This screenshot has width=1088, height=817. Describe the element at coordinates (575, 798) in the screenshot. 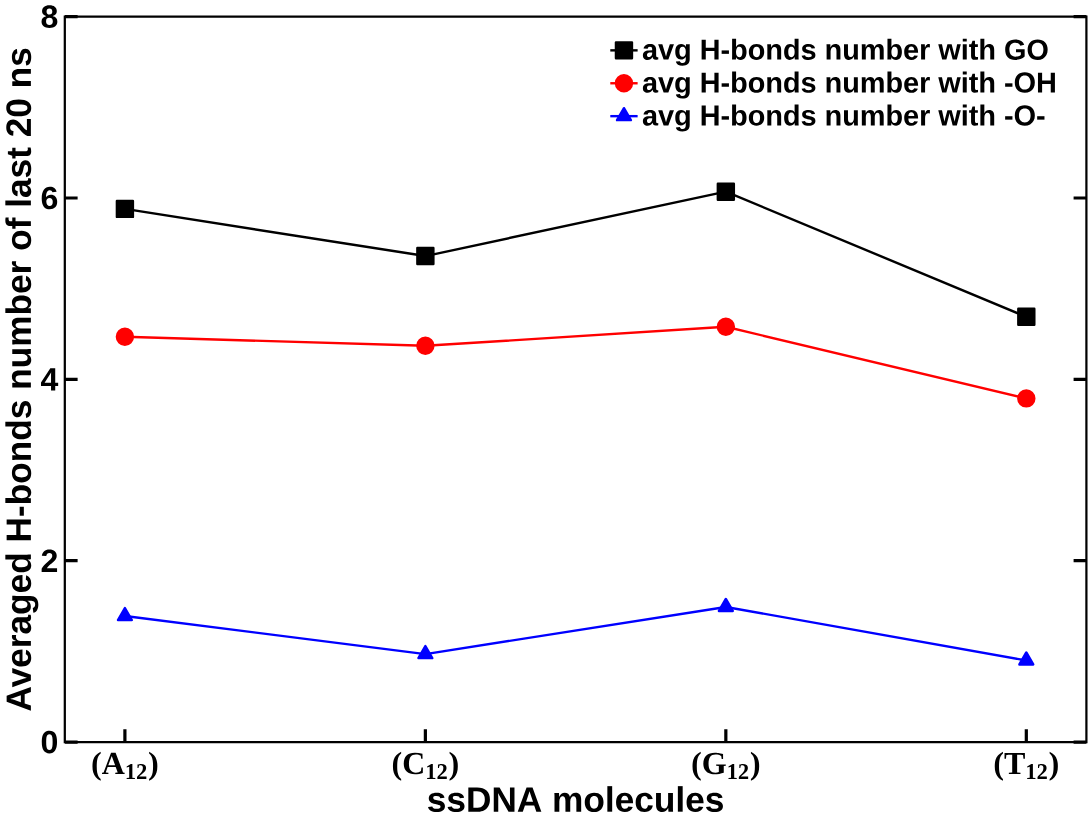

I see `x-axis-title: ssDNA molecules` at that location.